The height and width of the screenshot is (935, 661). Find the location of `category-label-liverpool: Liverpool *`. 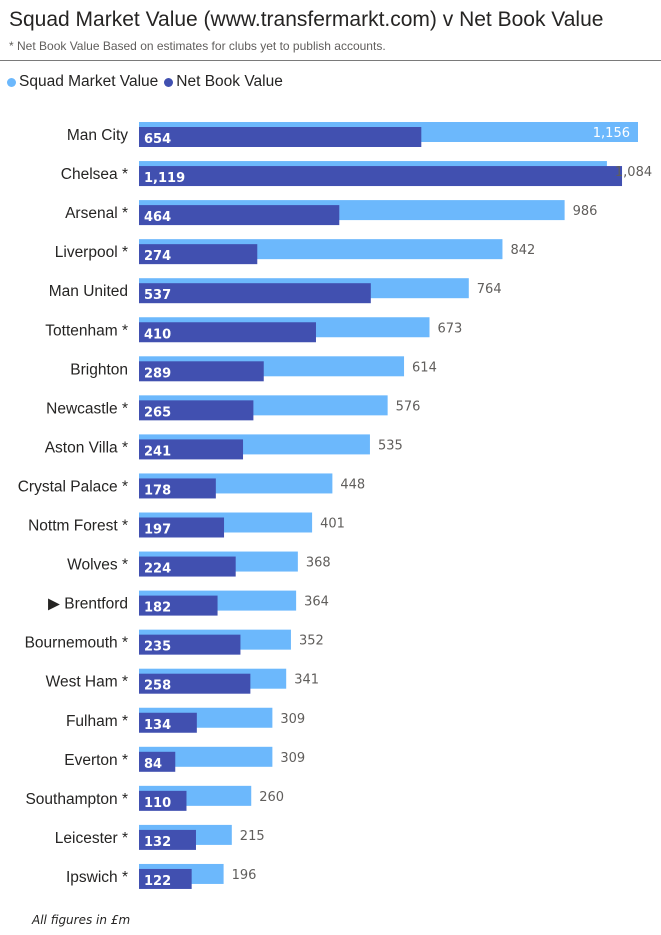

category-label-liverpool: Liverpool * is located at coordinates (91, 252).